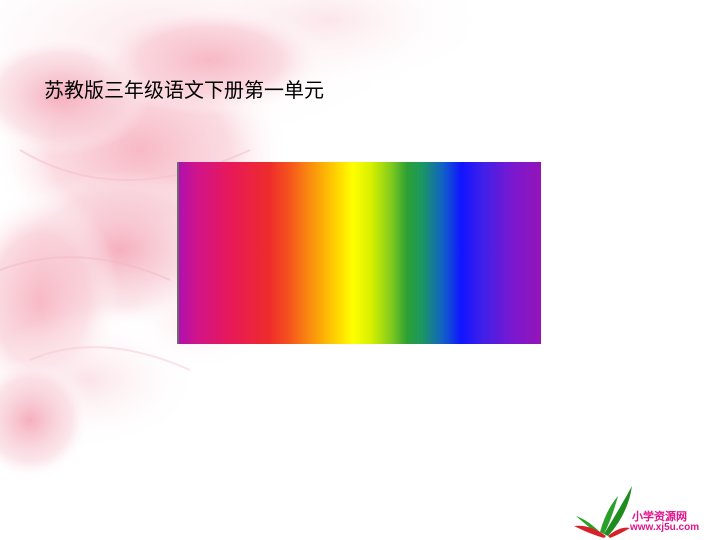 This screenshot has height=540, width=720. I want to click on logo-url-text: www.xj5u.com, so click(665, 527).